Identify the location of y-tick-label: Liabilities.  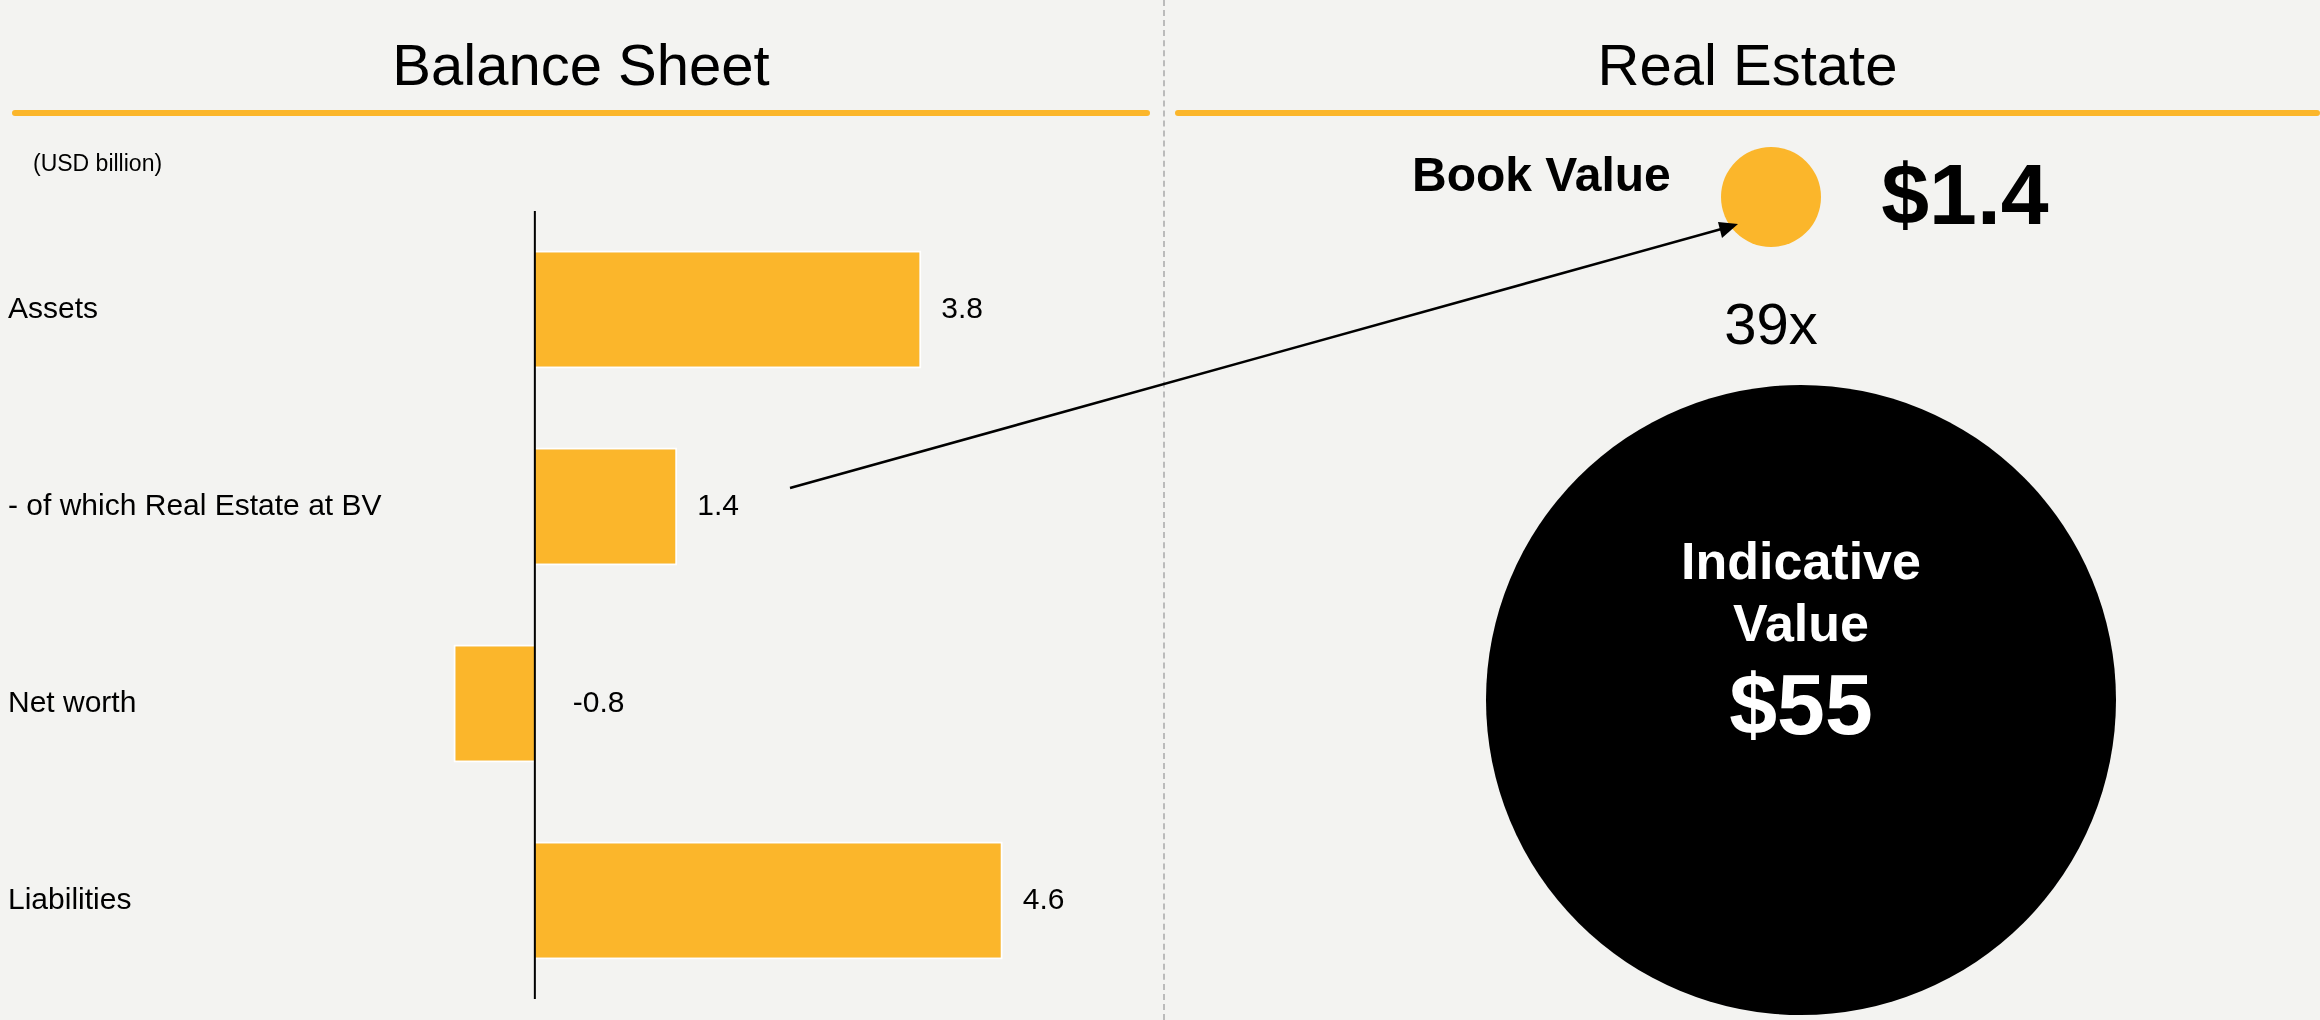
(70, 898).